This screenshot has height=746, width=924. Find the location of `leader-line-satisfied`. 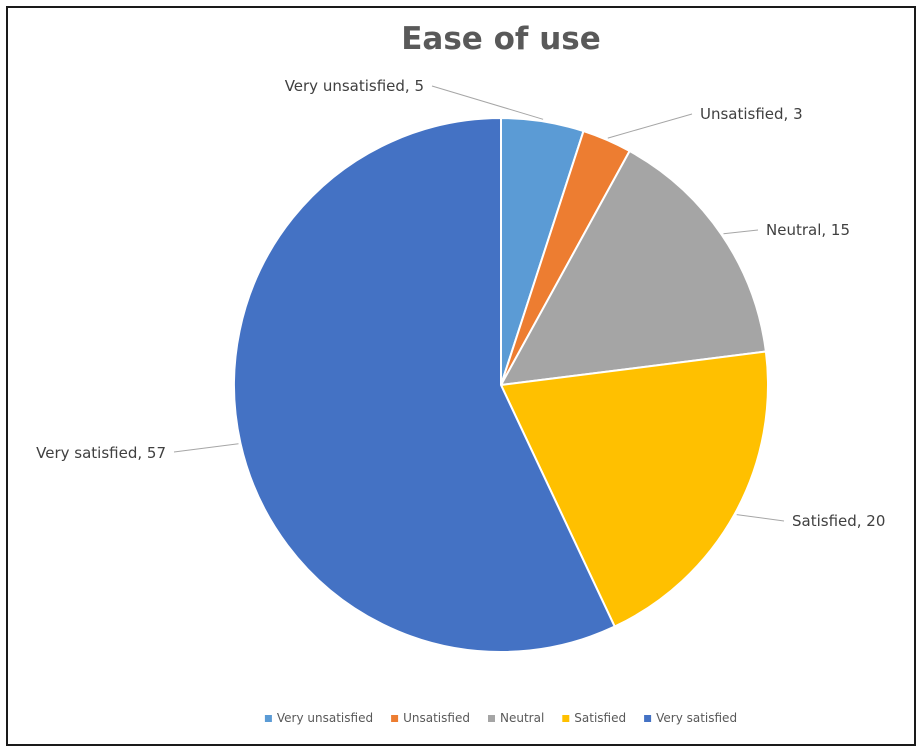

leader-line-satisfied is located at coordinates (760, 518).